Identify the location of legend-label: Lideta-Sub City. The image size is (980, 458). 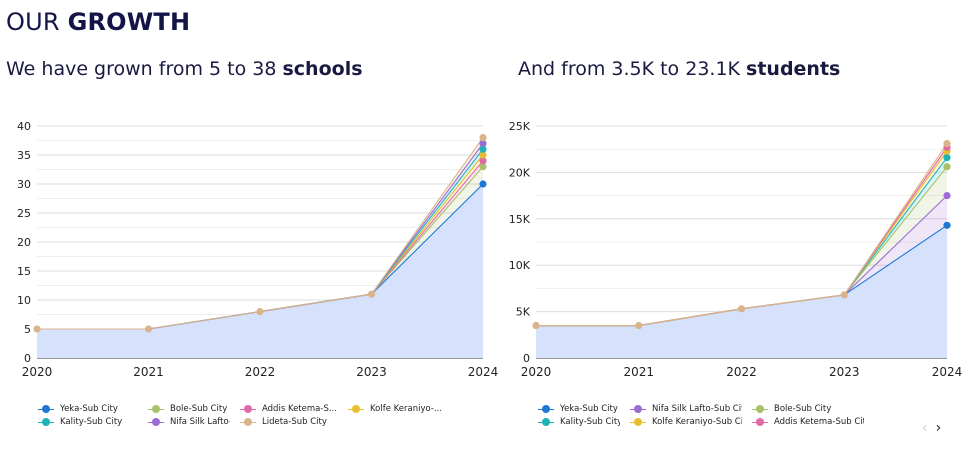
(294, 422).